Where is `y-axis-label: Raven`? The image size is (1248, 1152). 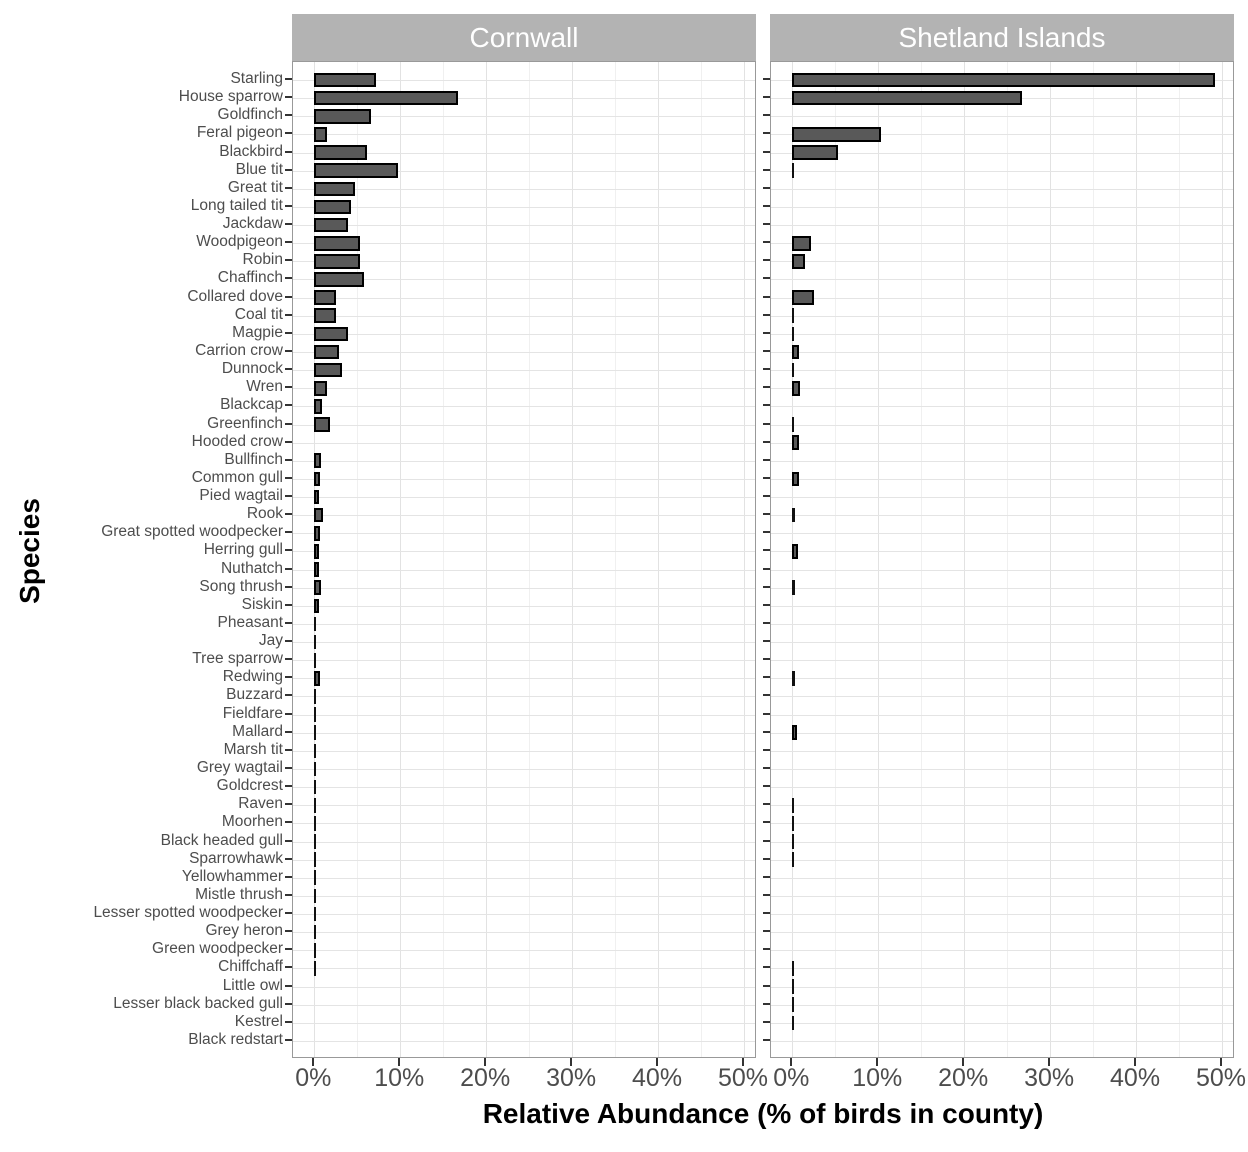
y-axis-label: Raven is located at coordinates (260, 804).